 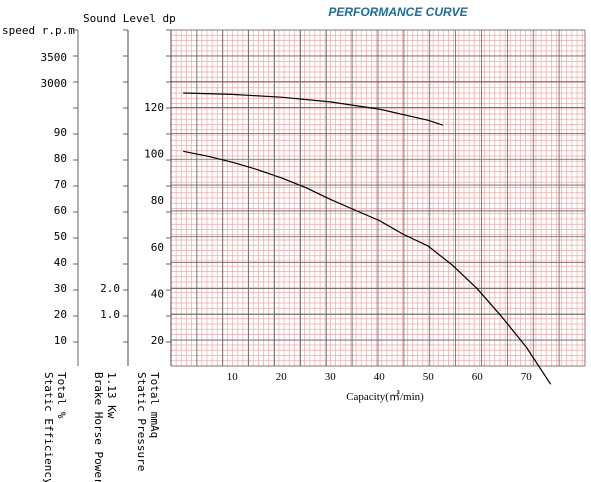 I want to click on sound-axis-label: Sound Level dp, so click(x=129, y=18).